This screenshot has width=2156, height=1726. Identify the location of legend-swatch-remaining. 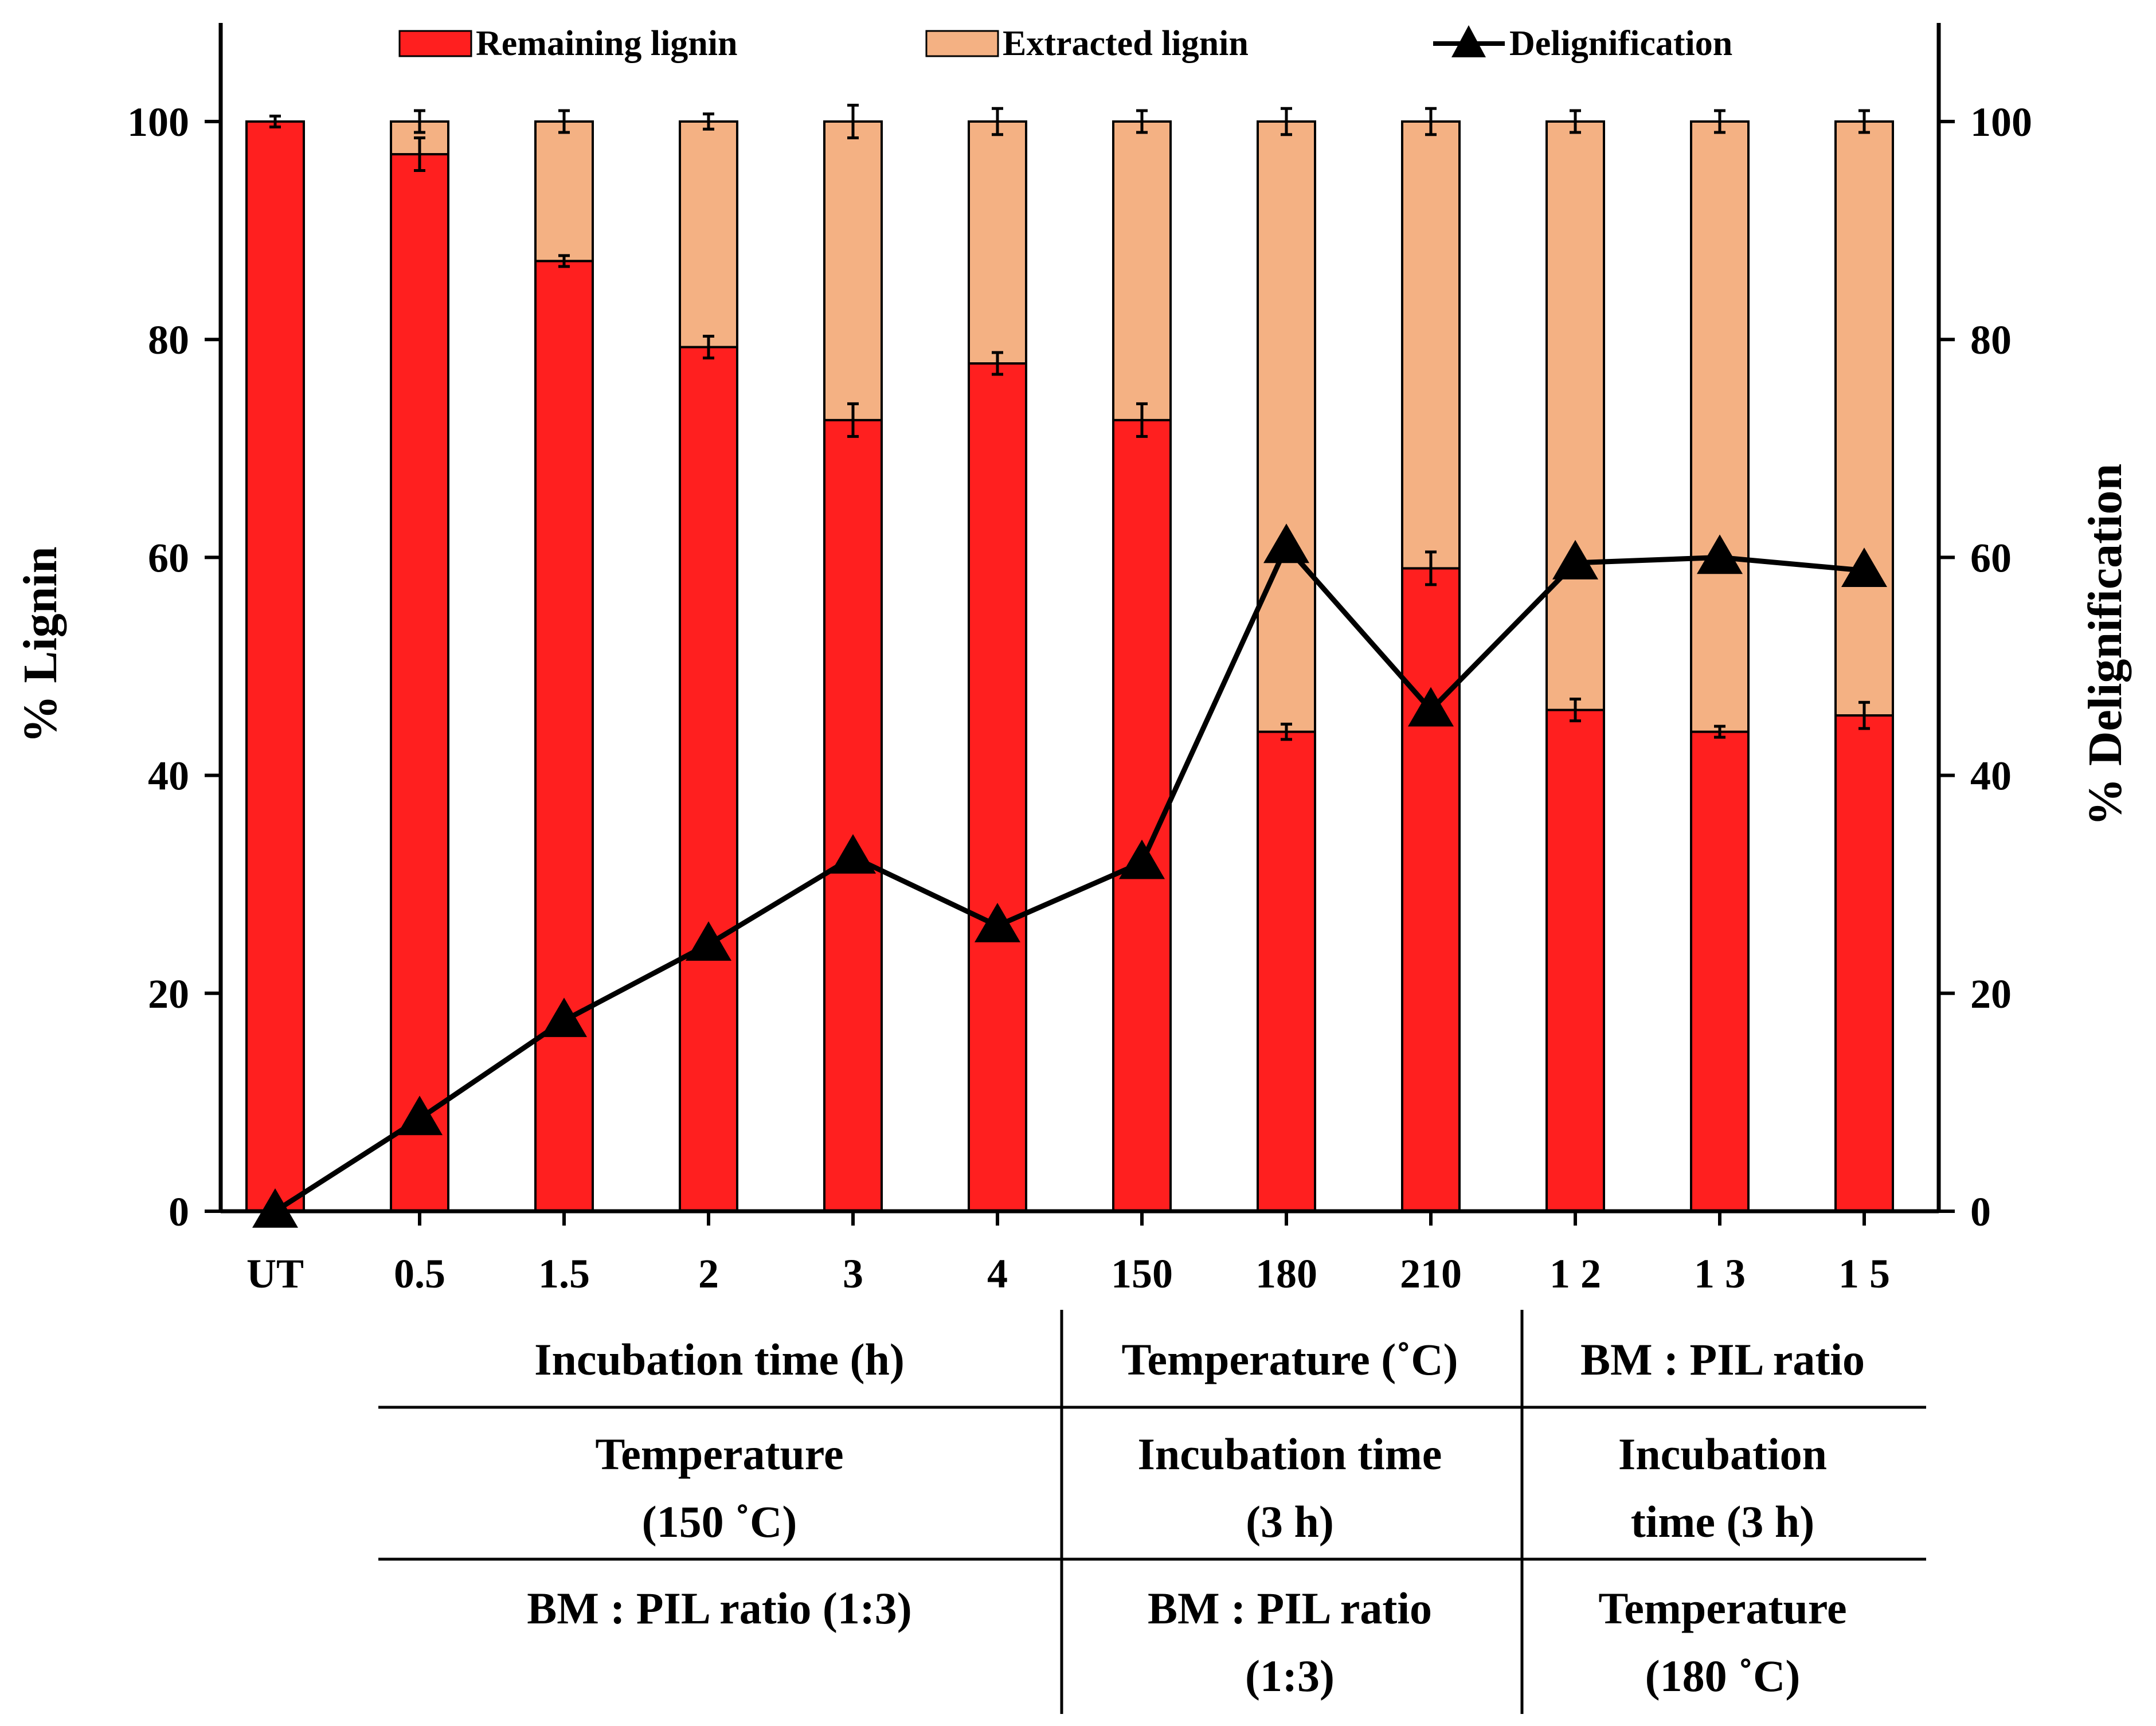
(435, 44).